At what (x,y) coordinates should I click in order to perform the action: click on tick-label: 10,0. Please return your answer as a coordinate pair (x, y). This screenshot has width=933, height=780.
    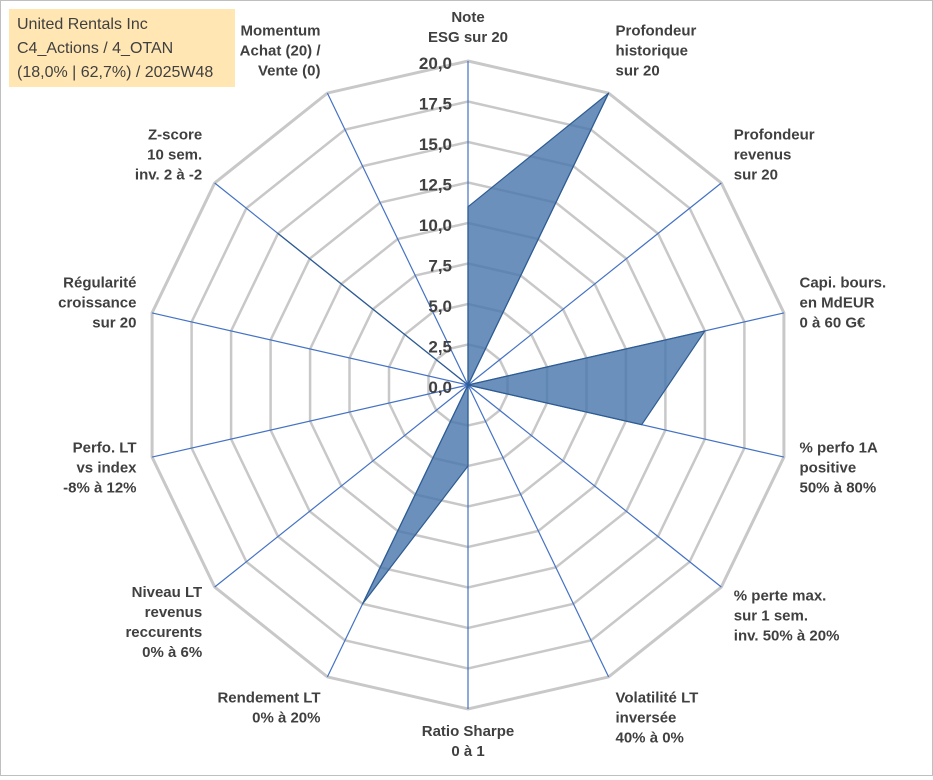
    Looking at the image, I should click on (435, 225).